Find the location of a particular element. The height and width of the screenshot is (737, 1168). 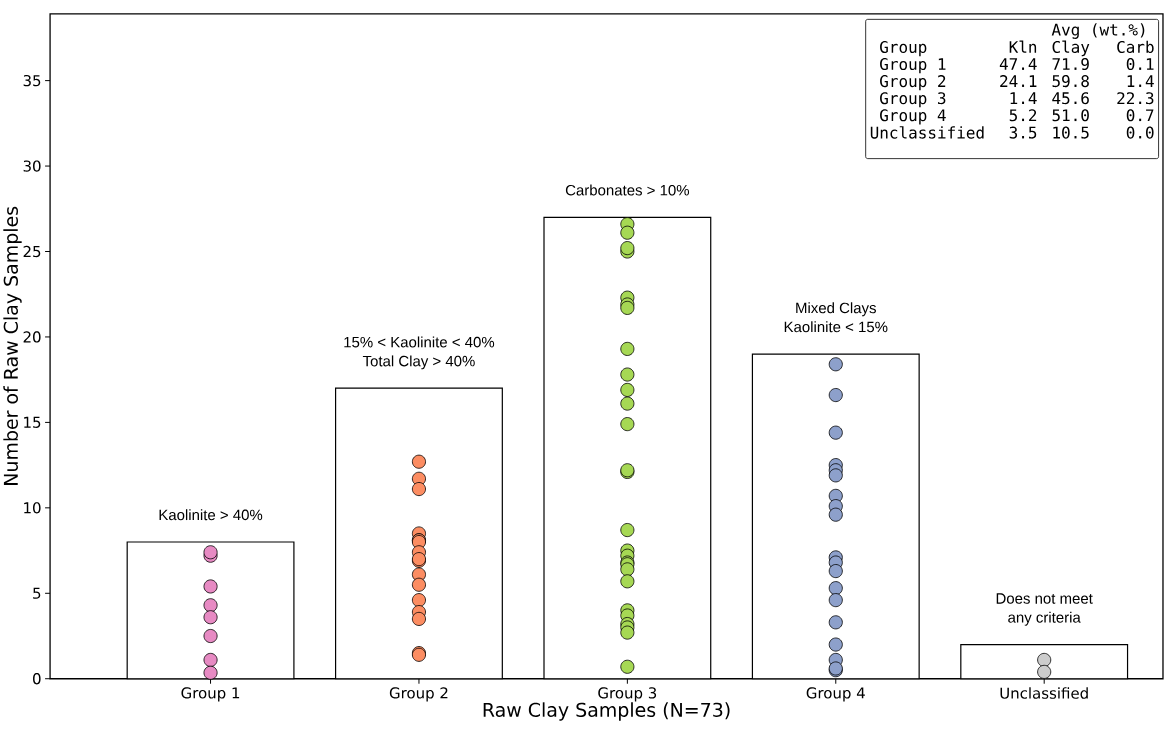

y-tick-label: 25 is located at coordinates (32, 252).